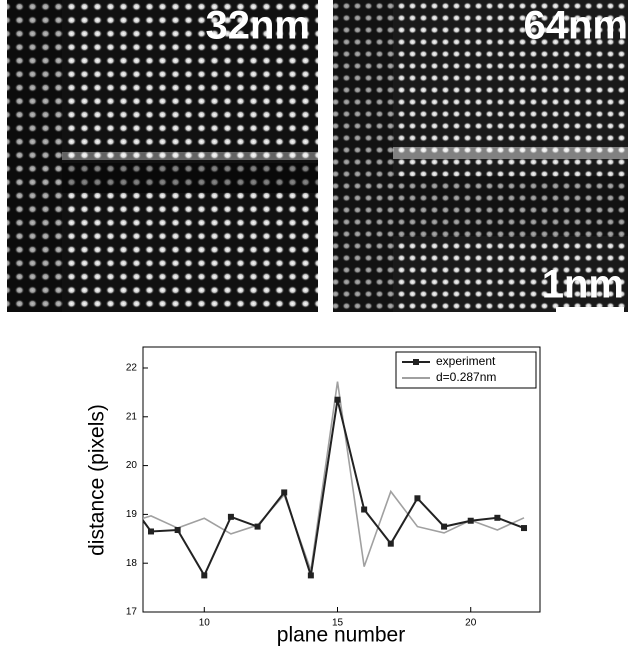  I want to click on y-tick-label: 21, so click(132, 416).